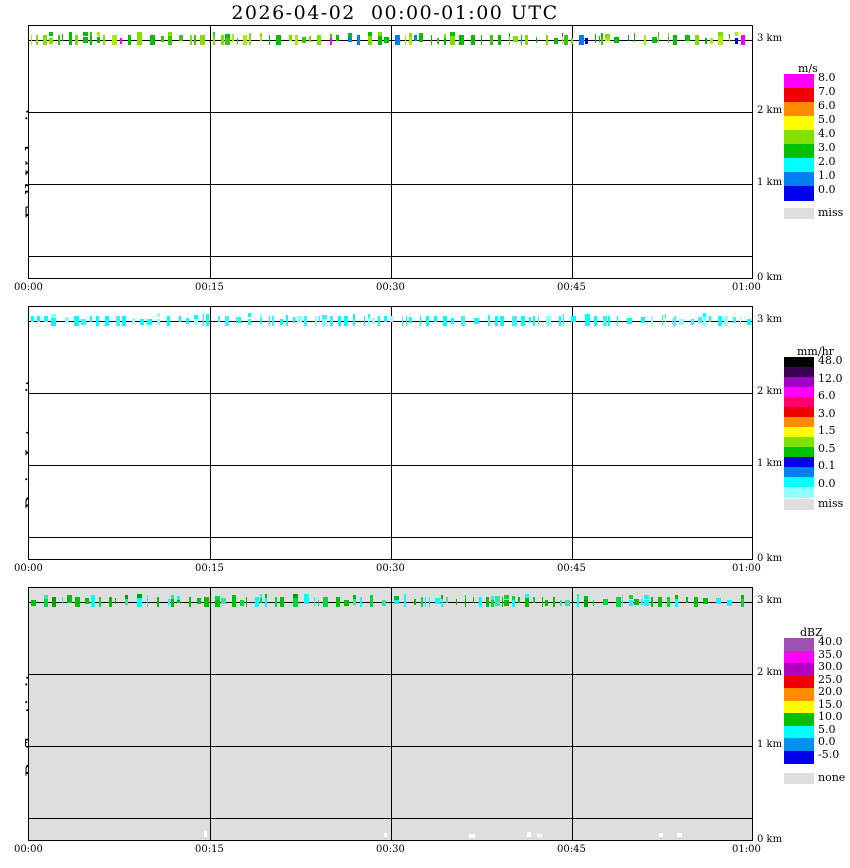  I want to click on xtick-0100-p1: 01:00, so click(746, 568).